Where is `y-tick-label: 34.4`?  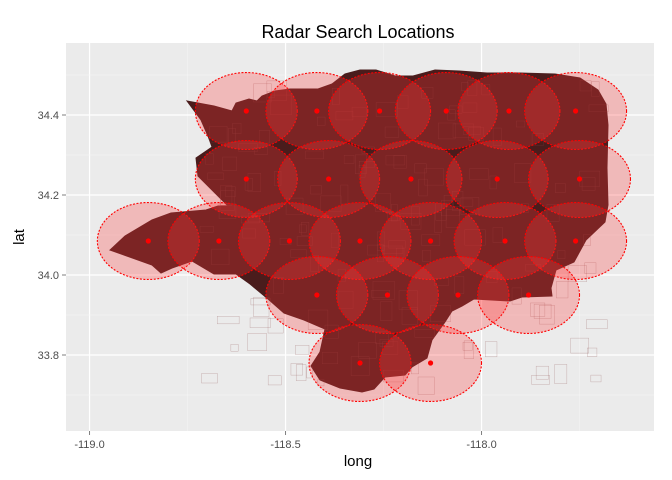 y-tick-label: 34.4 is located at coordinates (48, 116).